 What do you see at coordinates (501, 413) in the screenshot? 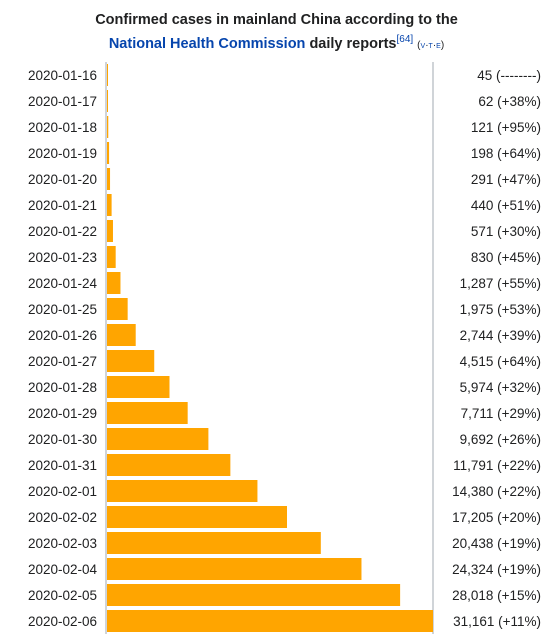
I see `value-label: 7,711 (+29%)` at bounding box center [501, 413].